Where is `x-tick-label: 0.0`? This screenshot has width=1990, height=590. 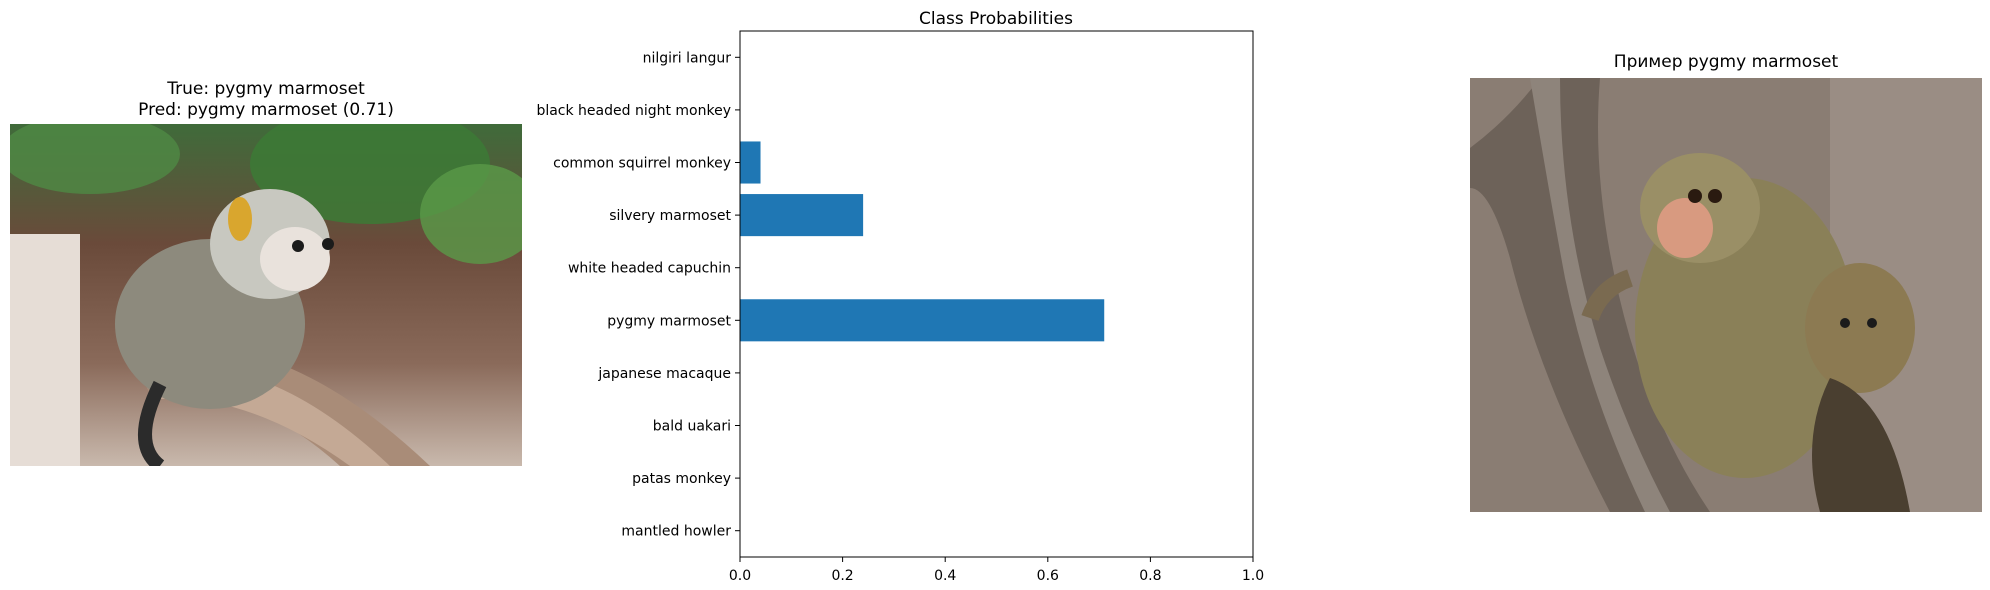
x-tick-label: 0.0 is located at coordinates (740, 576).